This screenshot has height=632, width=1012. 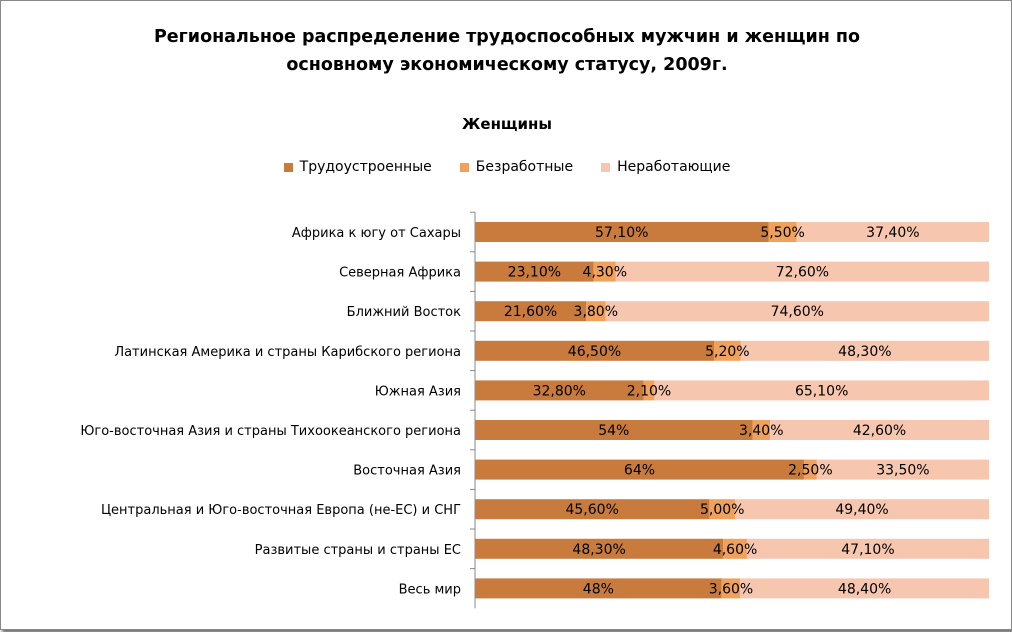 I want to click on data-label-inactive: 37,40%, so click(x=892, y=233).